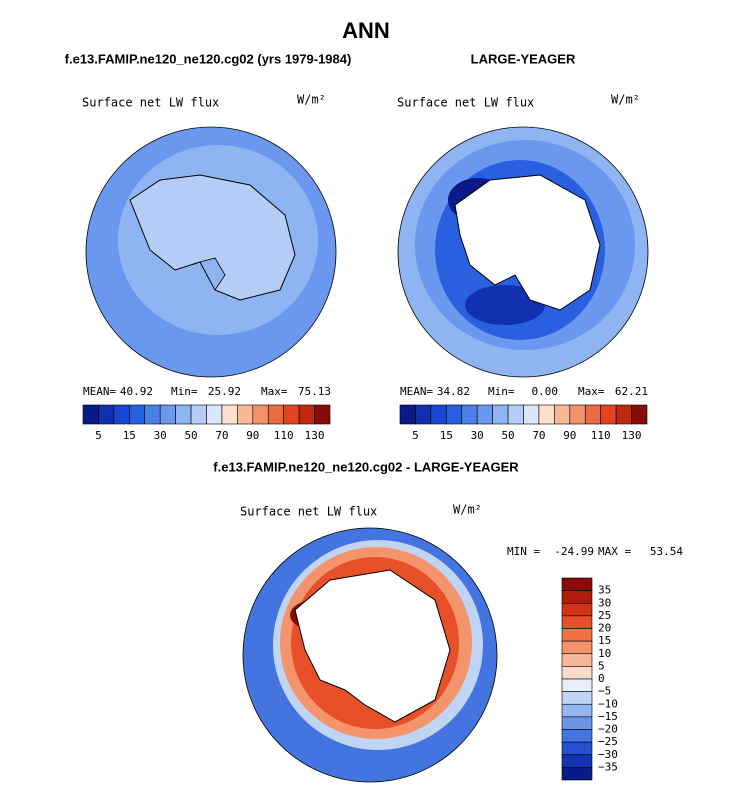  What do you see at coordinates (604, 590) in the screenshot?
I see `colorbar-label: 35` at bounding box center [604, 590].